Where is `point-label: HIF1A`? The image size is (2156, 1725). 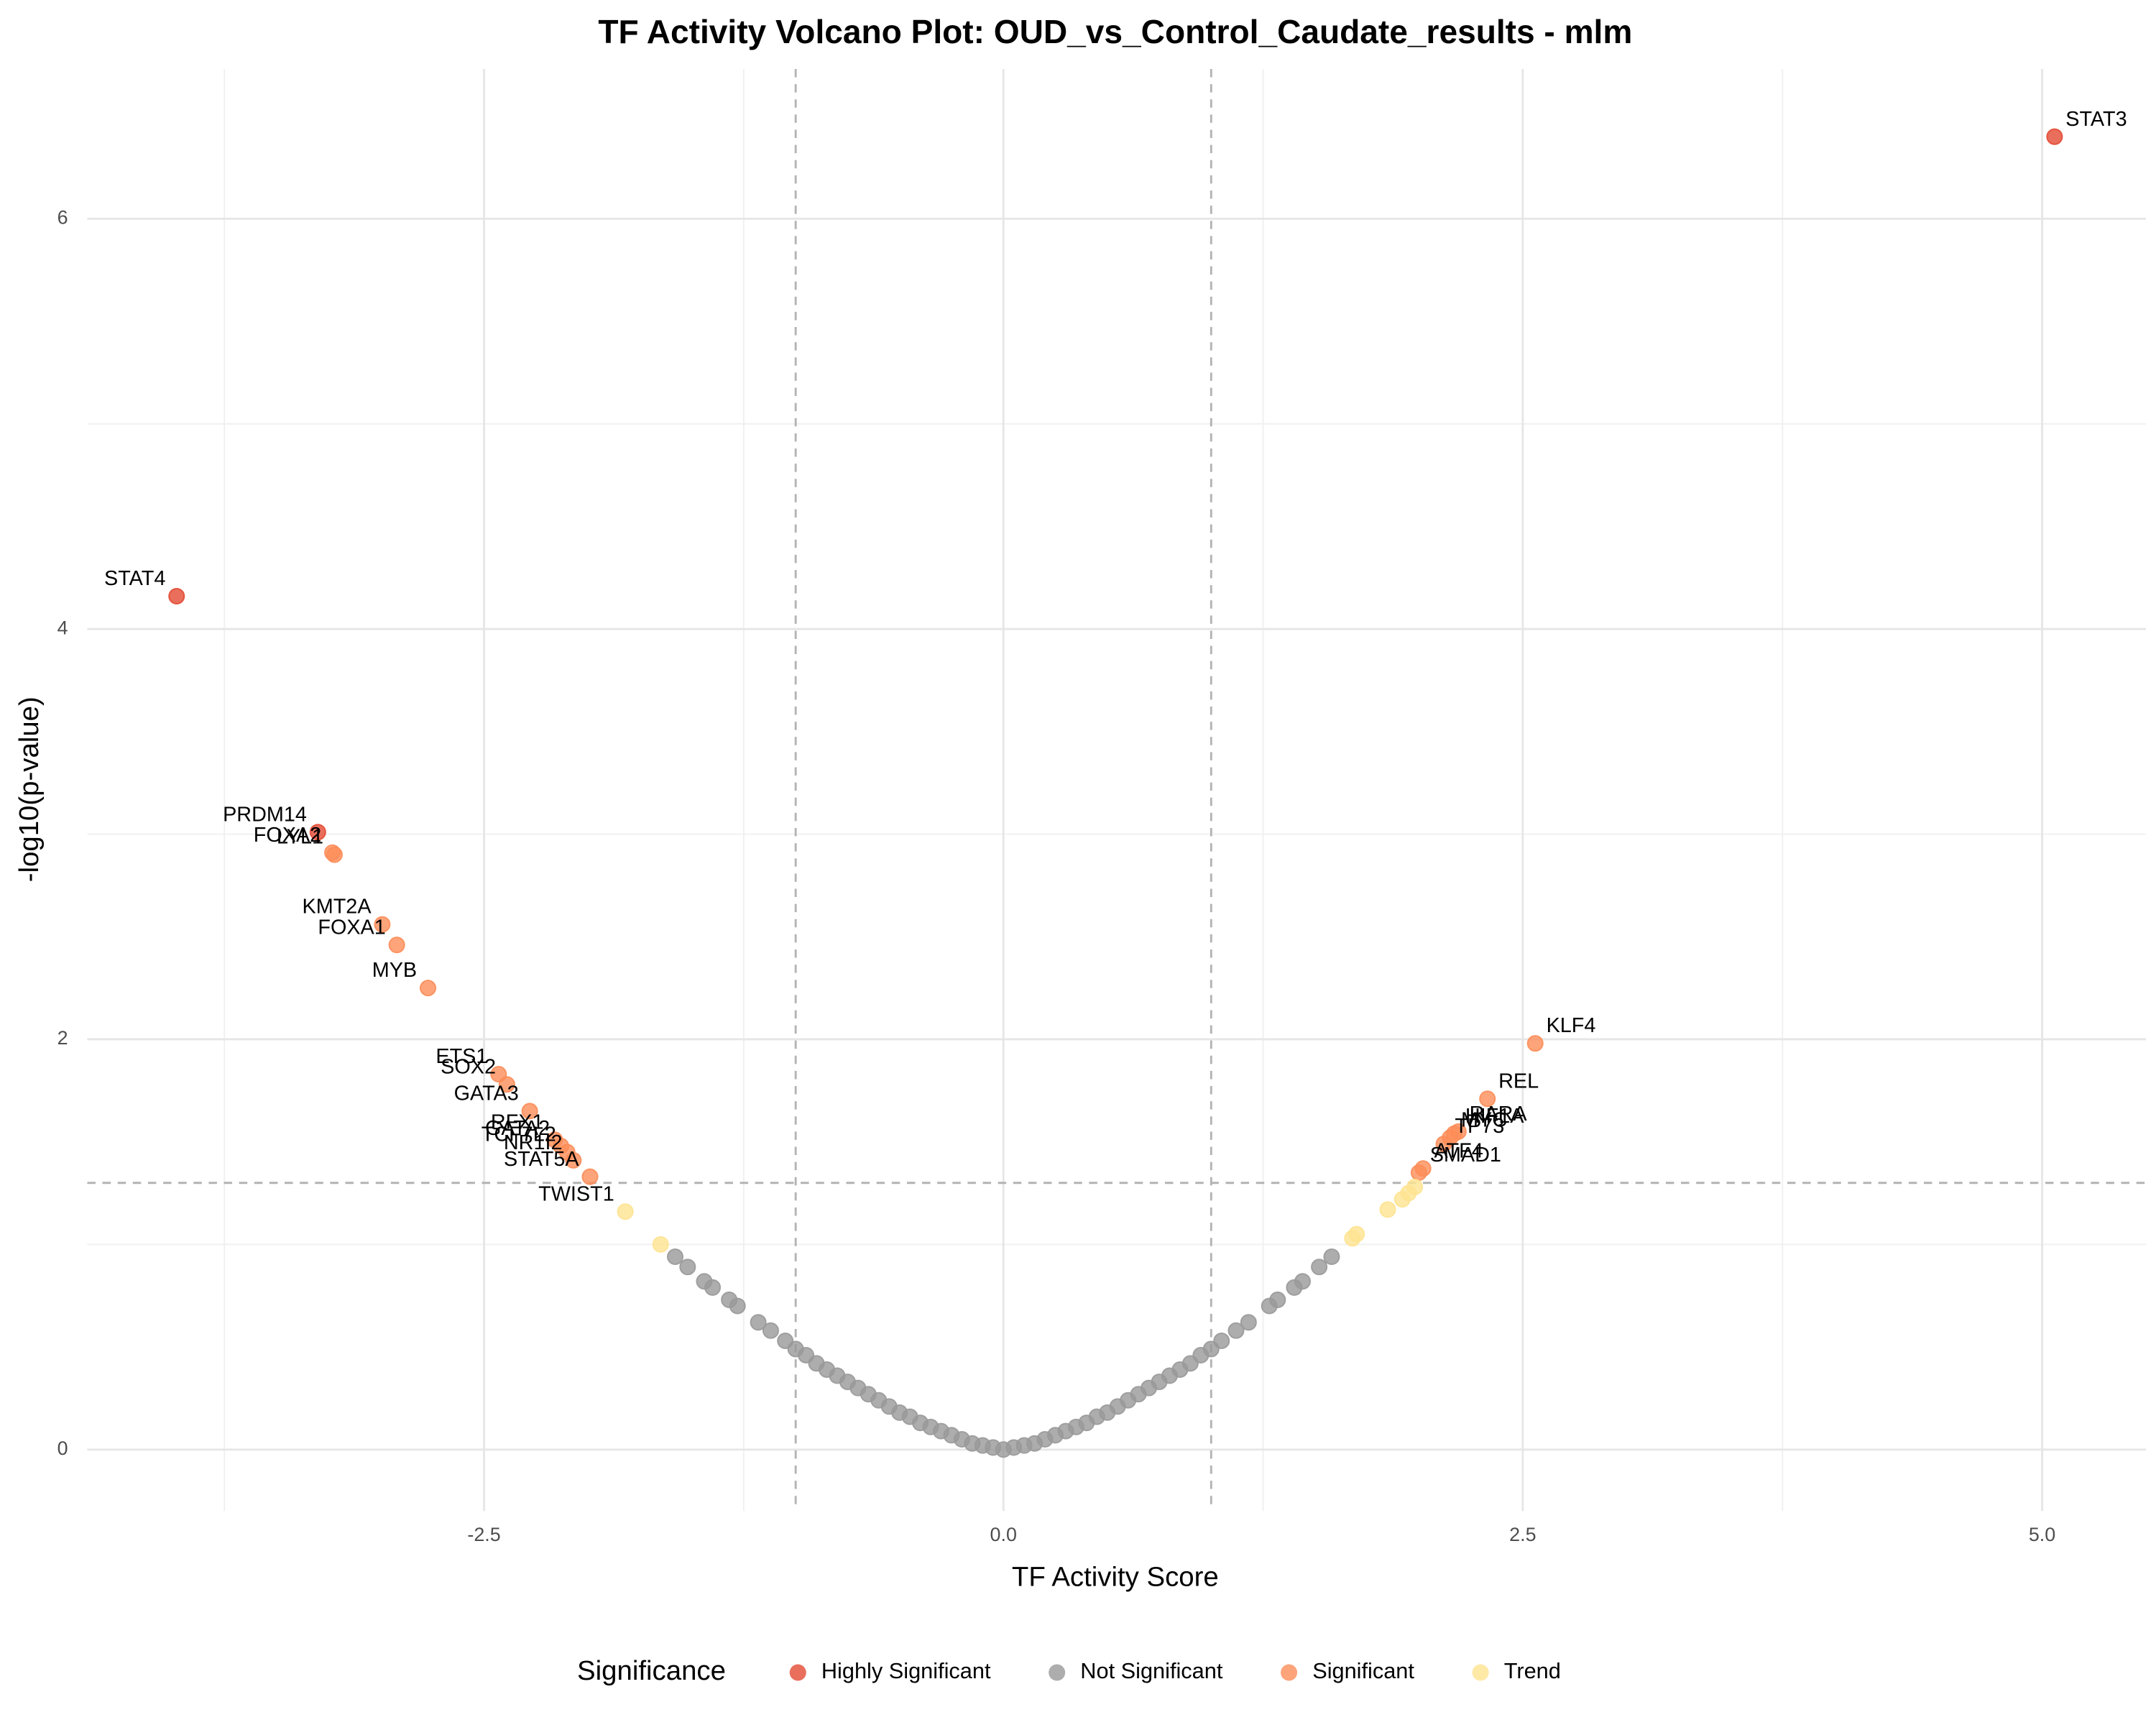
point-label: HIF1A is located at coordinates (1494, 1116).